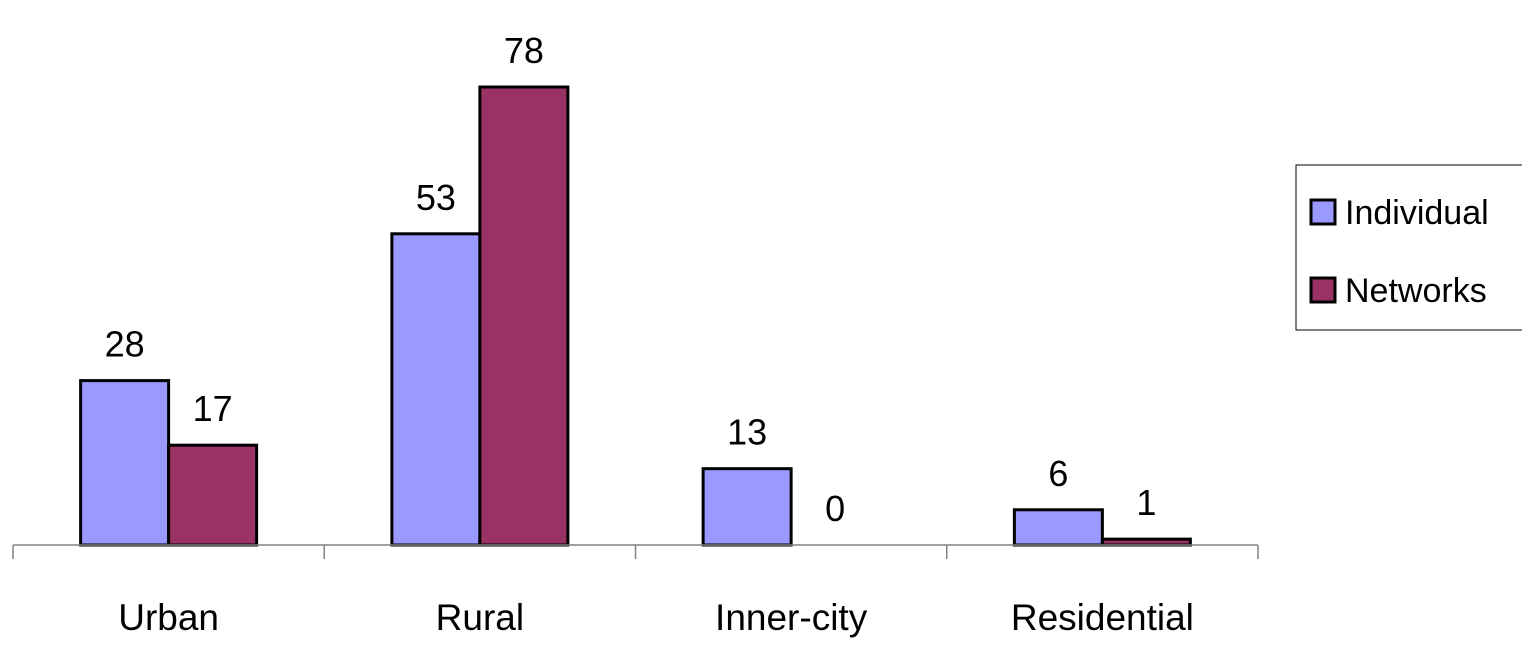 This screenshot has height=646, width=1522. Describe the element at coordinates (480, 617) in the screenshot. I see `x-tick-label: Rural` at that location.